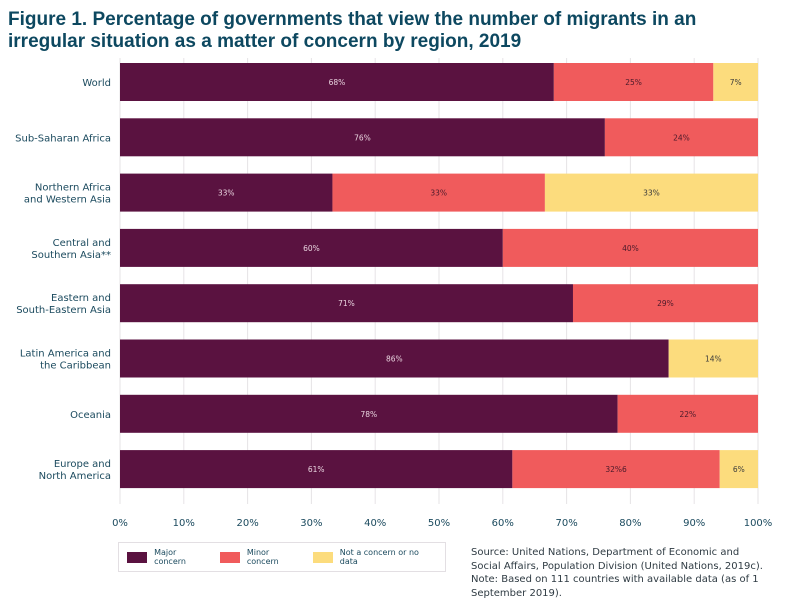 This screenshot has height=610, width=790. I want to click on legend-swatch-none, so click(322, 557).